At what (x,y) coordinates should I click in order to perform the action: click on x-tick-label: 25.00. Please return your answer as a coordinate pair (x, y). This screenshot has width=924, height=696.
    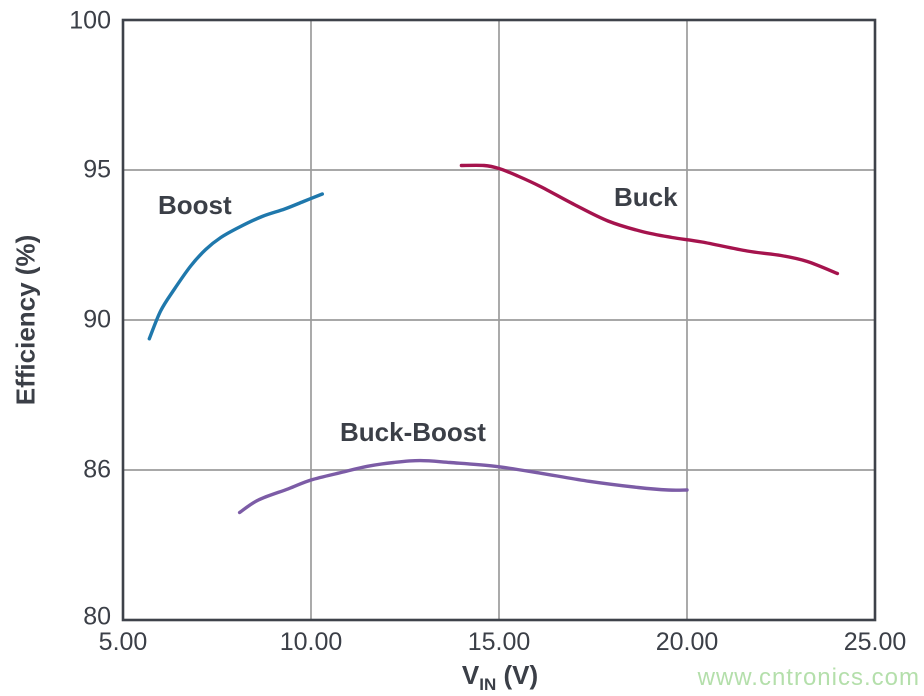
    Looking at the image, I should click on (875, 642).